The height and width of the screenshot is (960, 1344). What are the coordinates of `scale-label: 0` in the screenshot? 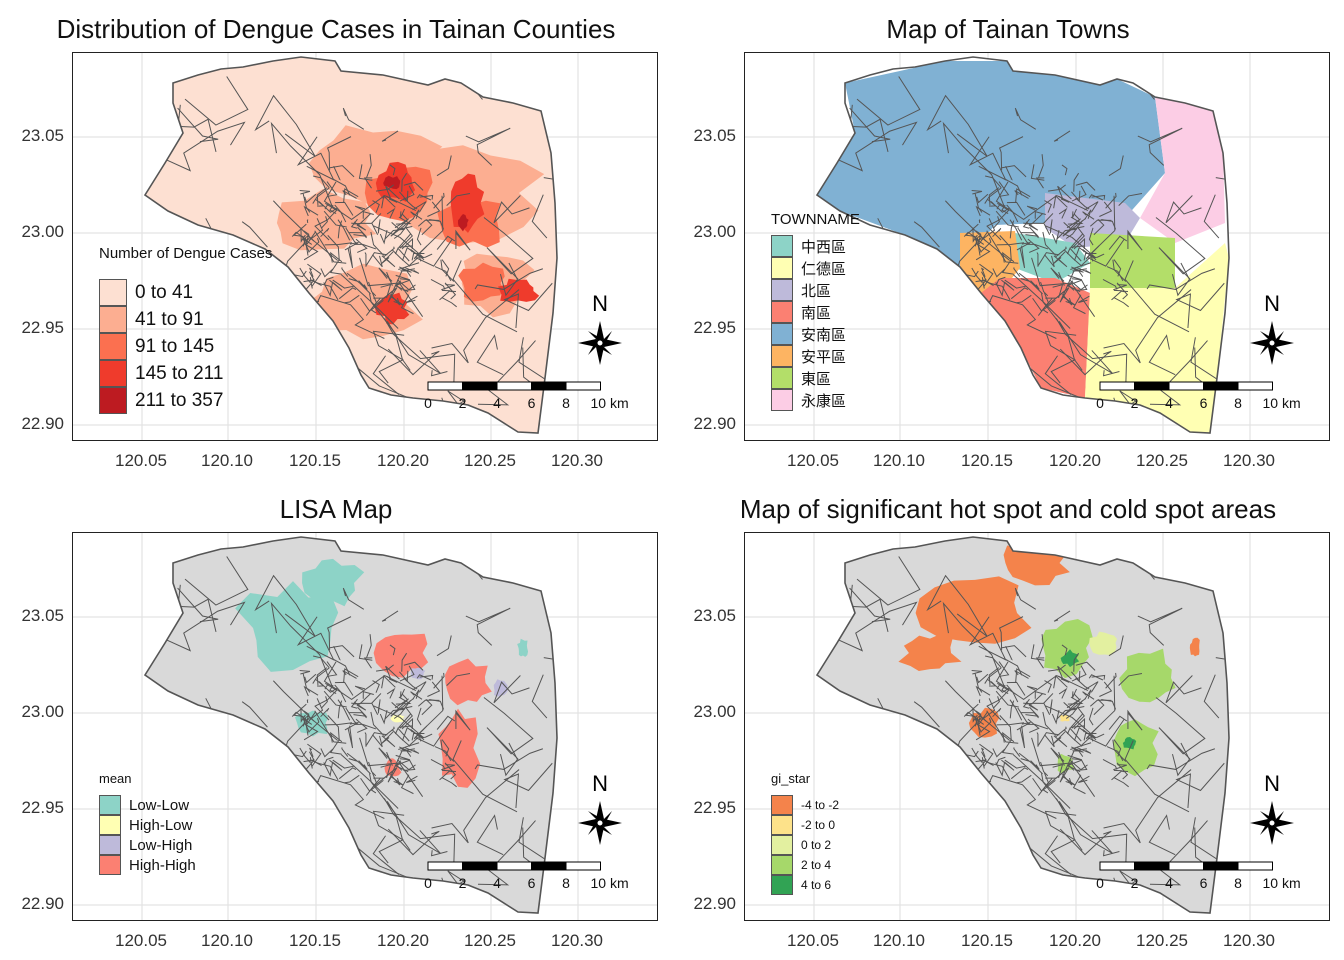 It's located at (1100, 883).